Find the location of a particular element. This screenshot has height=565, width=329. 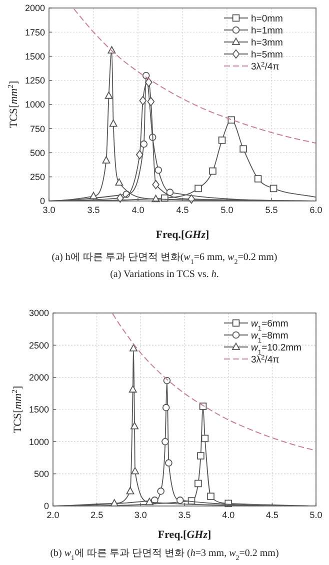

text: (a) Variations in TCS vs. h. is located at coordinates (164, 274).